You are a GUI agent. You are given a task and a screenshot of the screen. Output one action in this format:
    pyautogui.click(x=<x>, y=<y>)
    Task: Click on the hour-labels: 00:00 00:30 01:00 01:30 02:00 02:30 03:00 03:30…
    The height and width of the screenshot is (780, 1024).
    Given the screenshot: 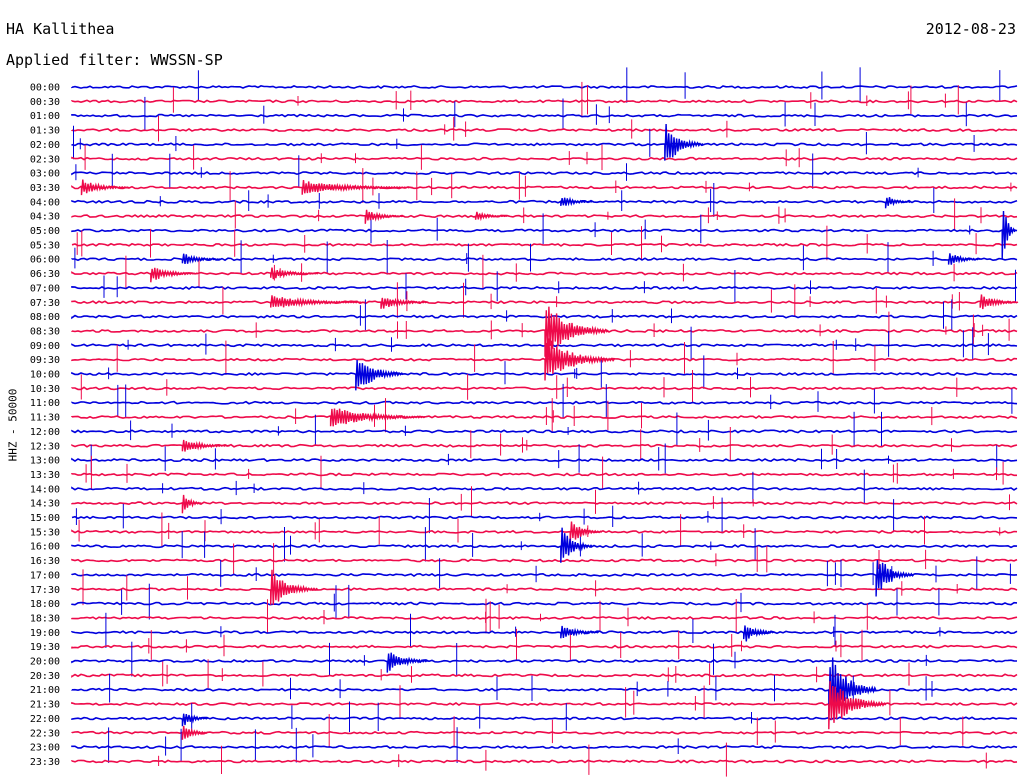 What is the action you would take?
    pyautogui.click(x=45, y=425)
    